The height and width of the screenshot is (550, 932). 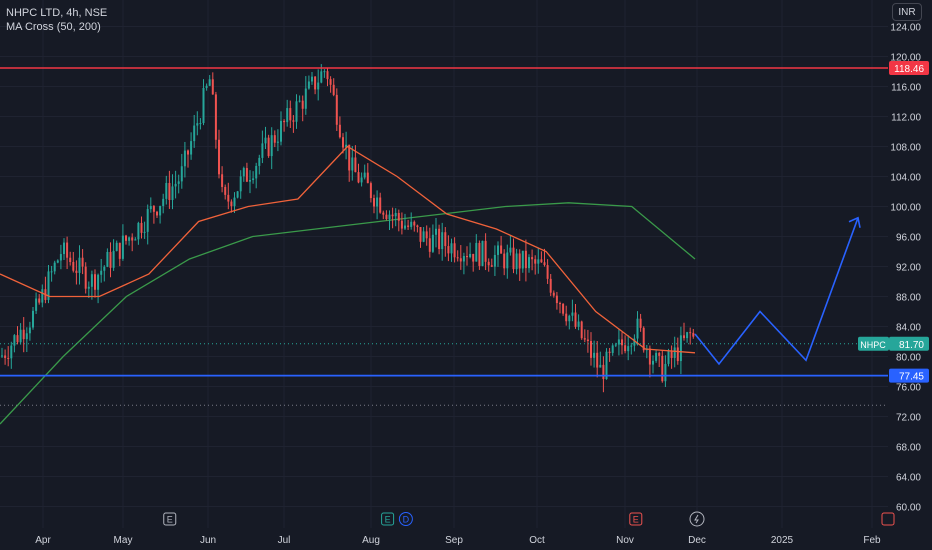 What do you see at coordinates (911, 345) in the screenshot?
I see `current-price-tag-value: 81.70` at bounding box center [911, 345].